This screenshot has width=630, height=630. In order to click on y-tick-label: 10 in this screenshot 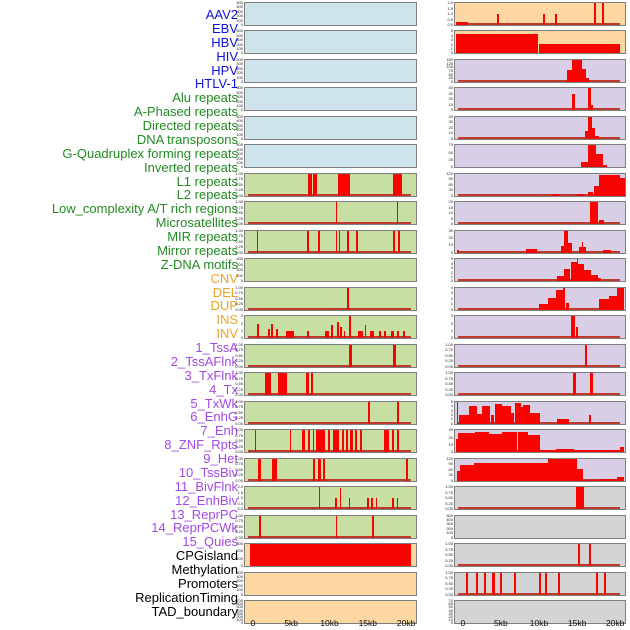, I will do `click(450, 444)`.